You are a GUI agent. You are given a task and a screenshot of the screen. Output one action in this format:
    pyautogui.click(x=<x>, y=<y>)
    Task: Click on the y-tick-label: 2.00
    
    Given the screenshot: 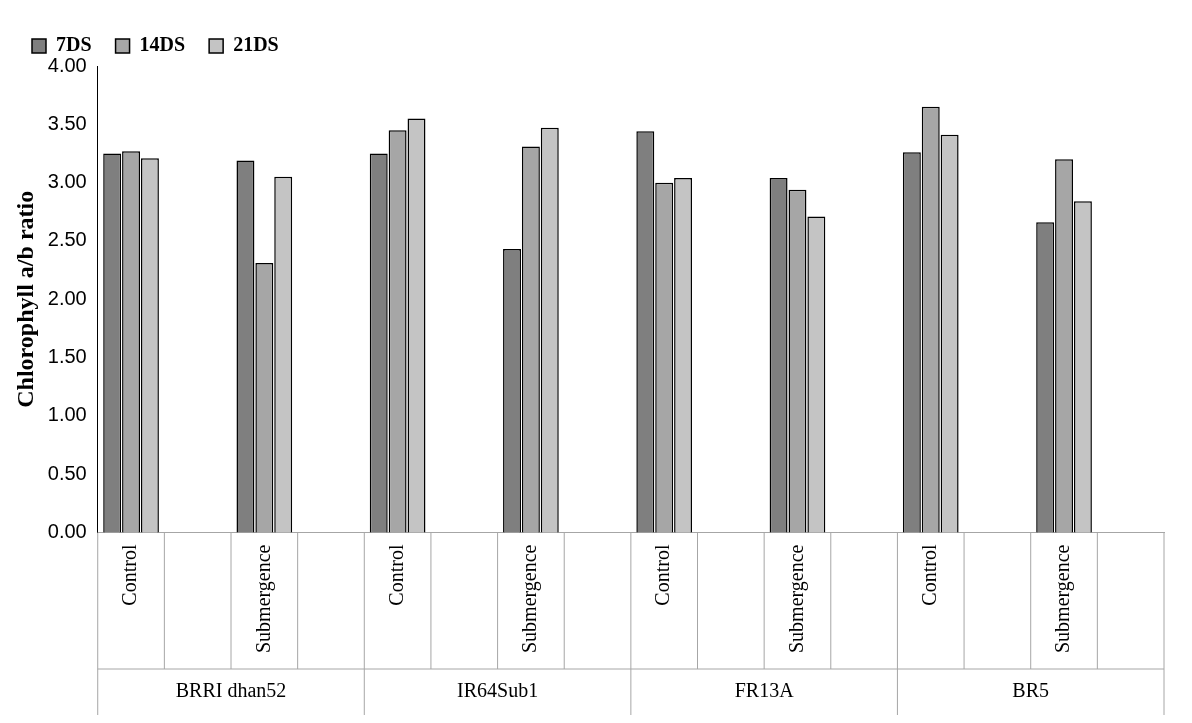 What is the action you would take?
    pyautogui.click(x=67, y=297)
    